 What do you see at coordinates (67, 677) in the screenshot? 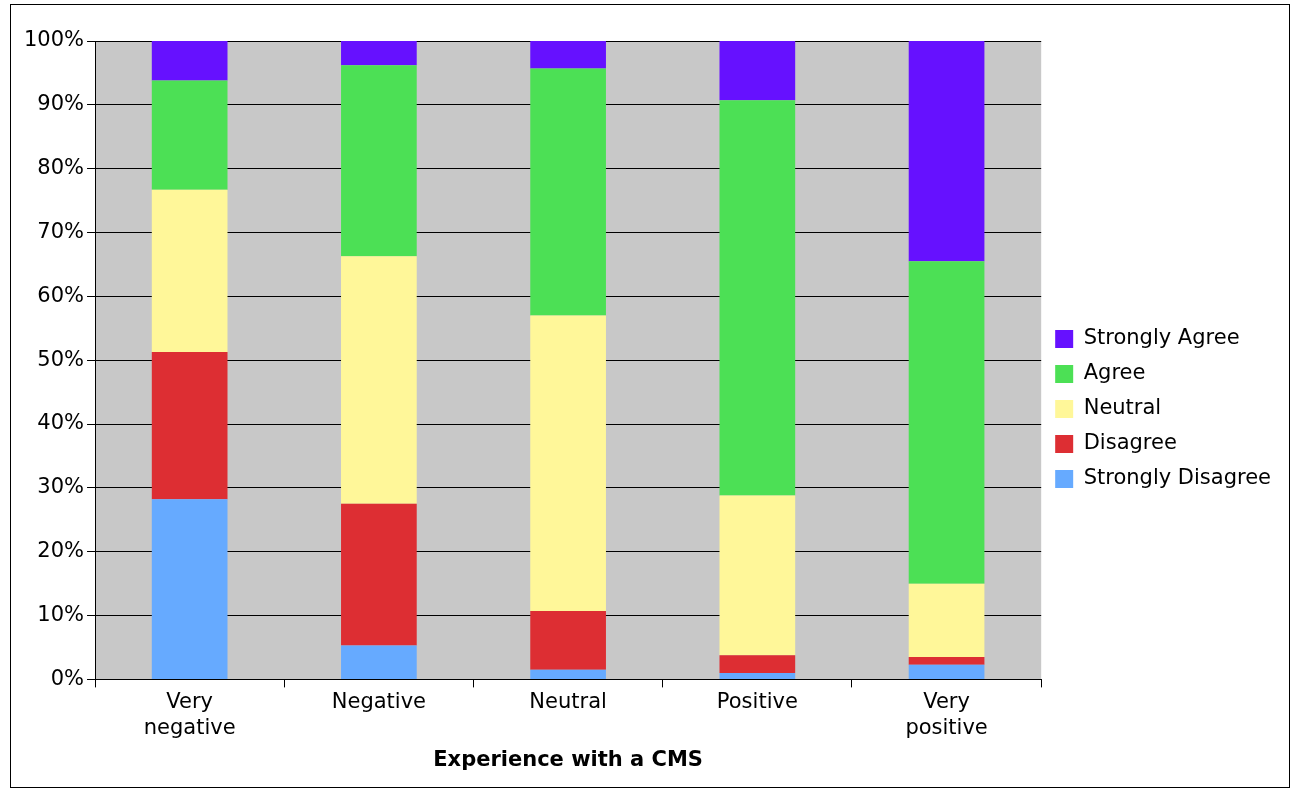
I see `y-tick-label: 0%` at bounding box center [67, 677].